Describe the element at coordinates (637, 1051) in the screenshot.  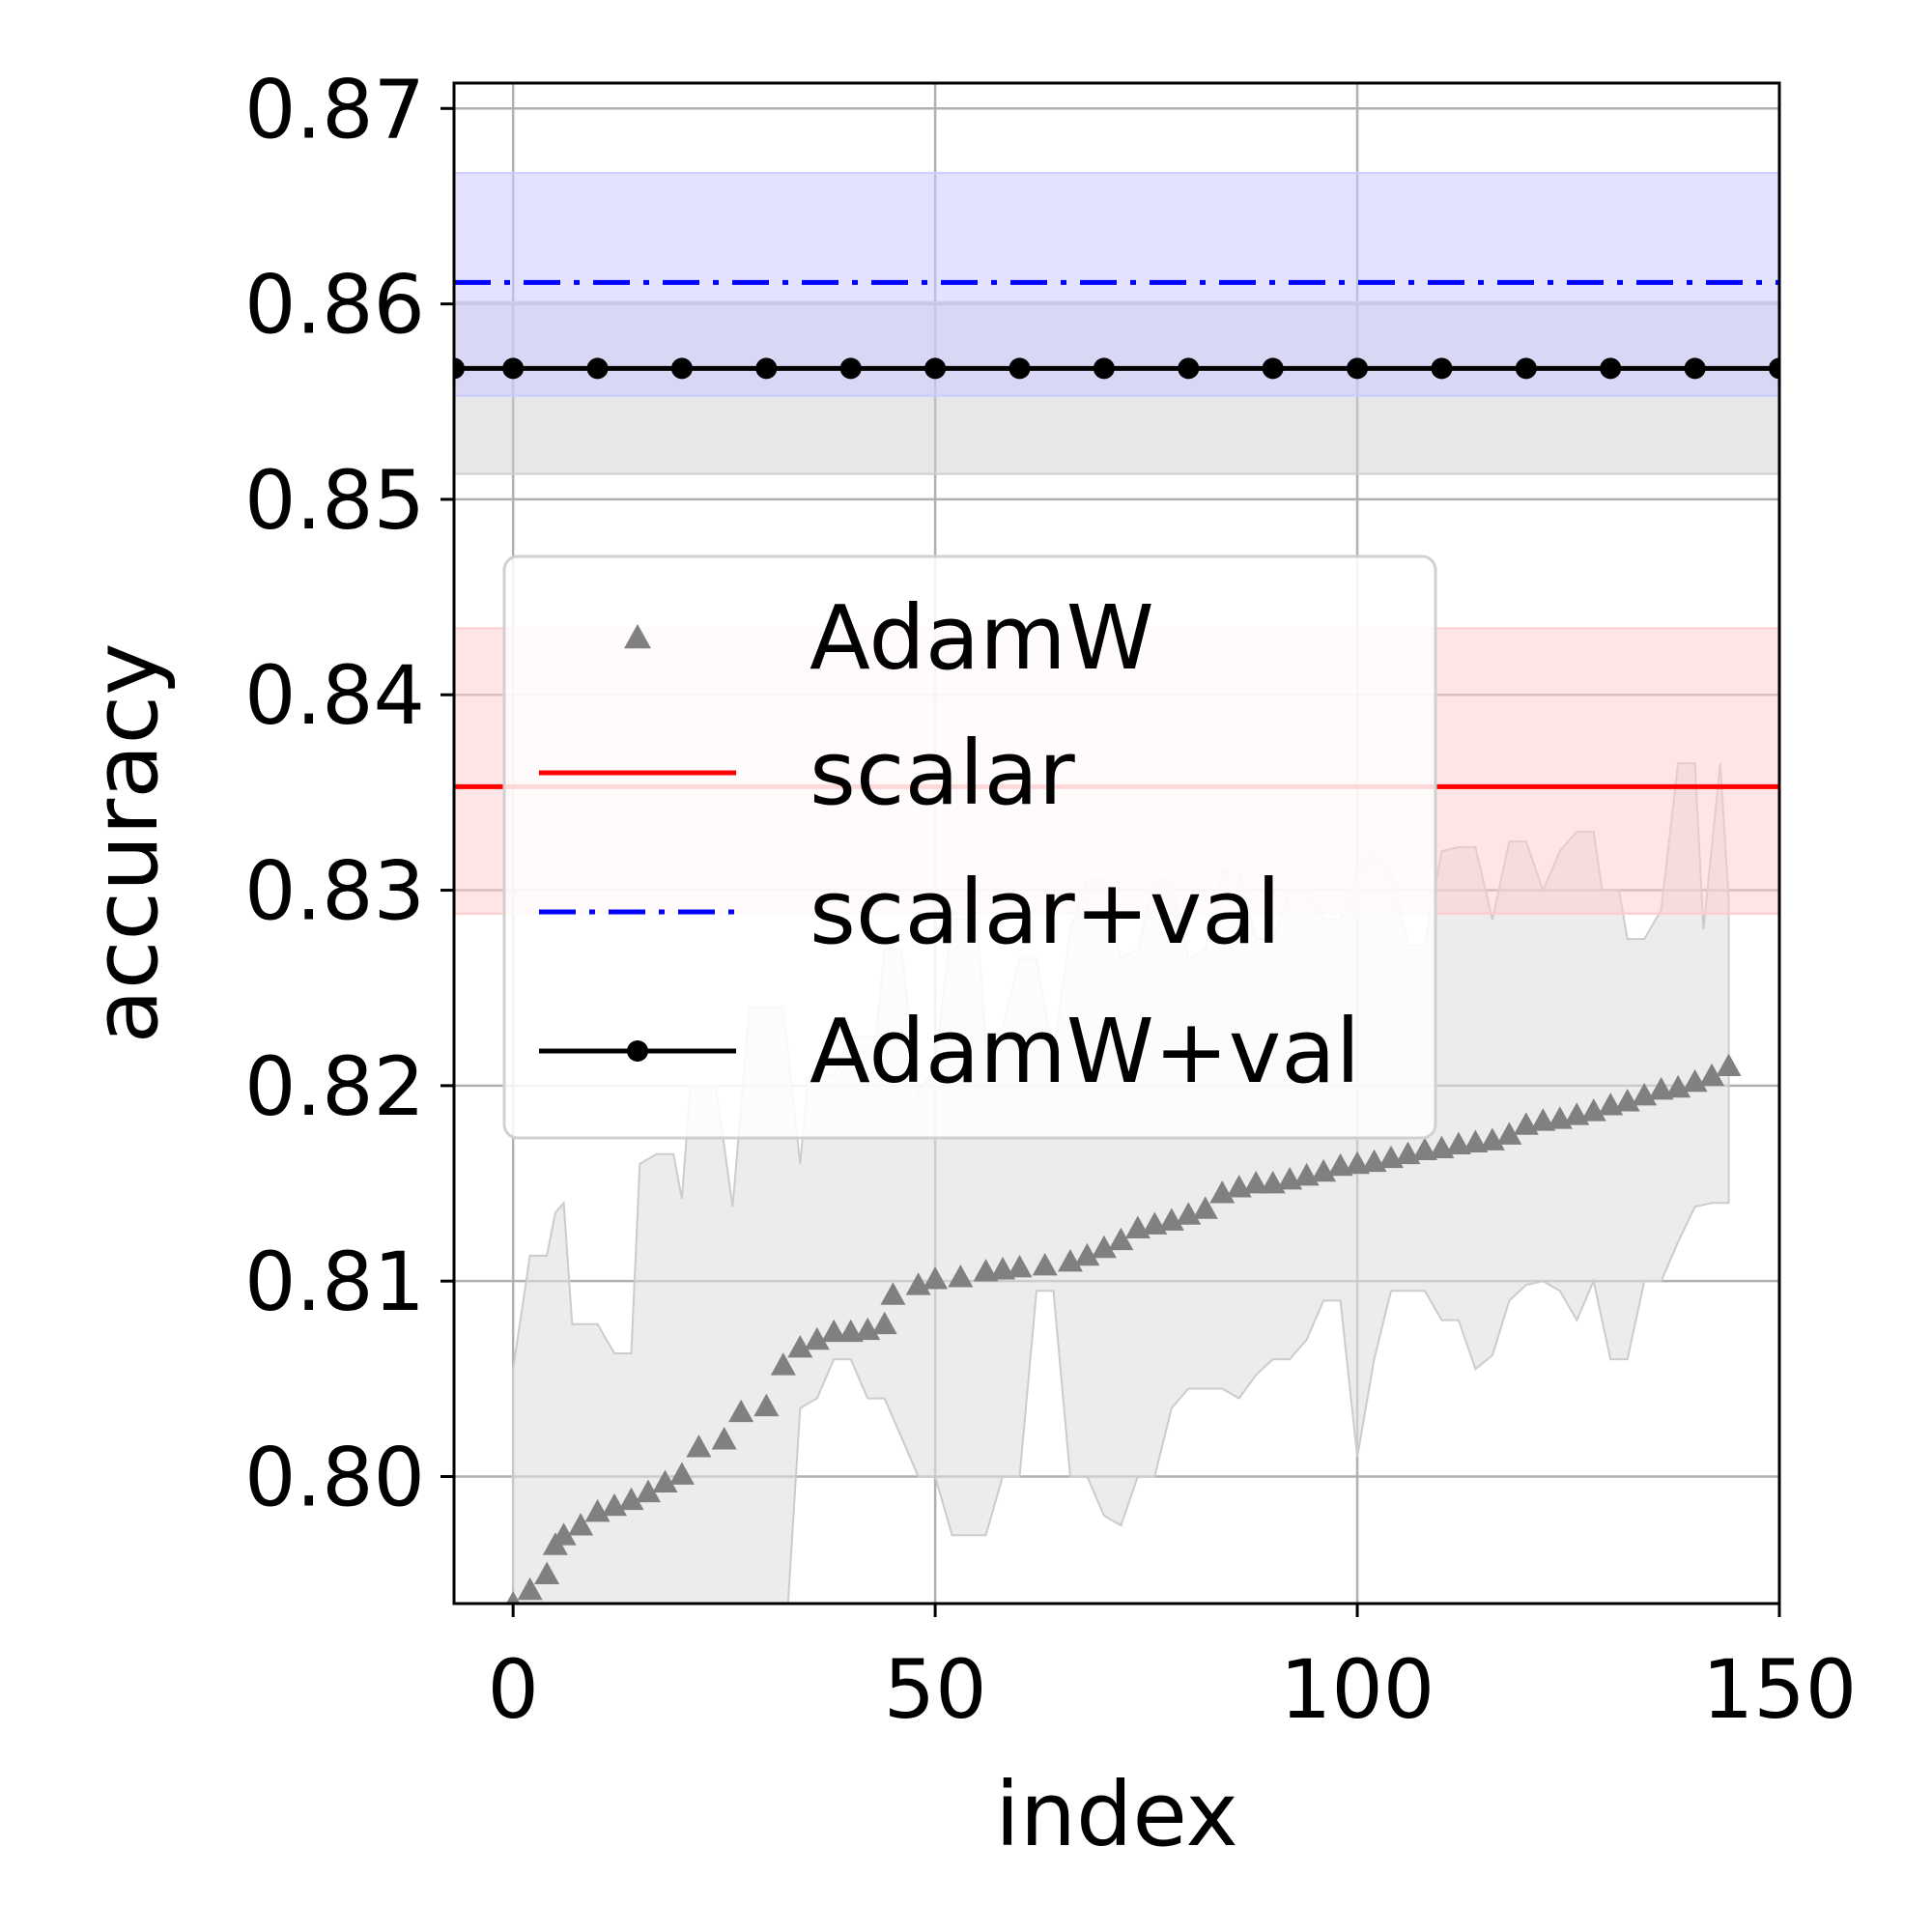
I see `legend-marker-adamw-val` at that location.